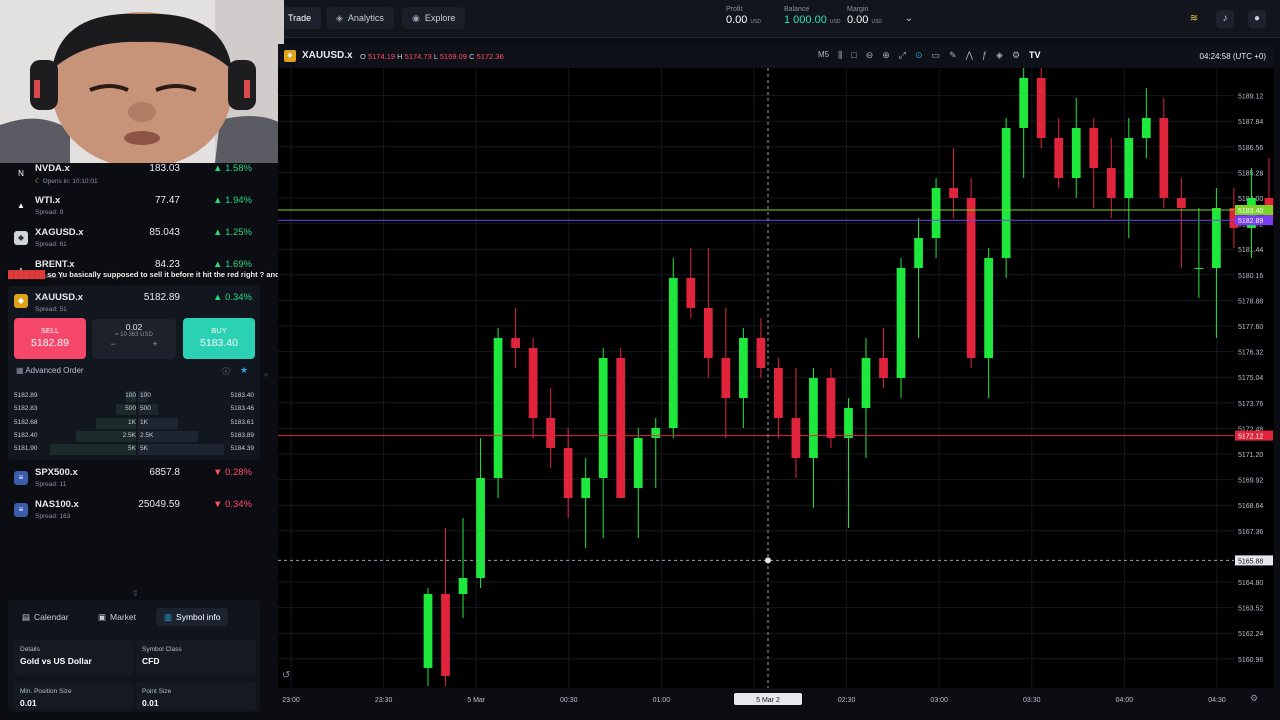  Describe the element at coordinates (181, 450) in the screenshot. I see `ask-depth-bar` at that location.